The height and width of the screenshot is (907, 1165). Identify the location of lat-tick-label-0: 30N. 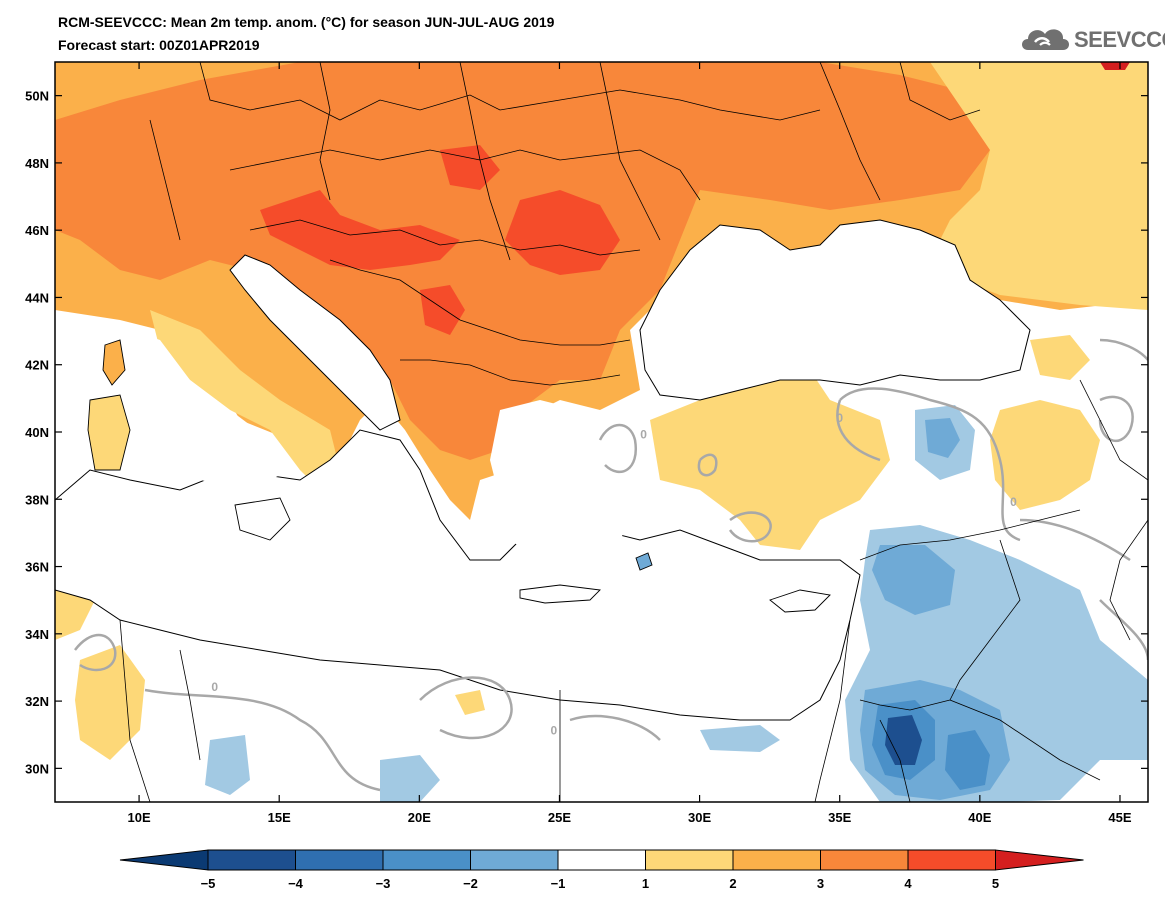
(37, 768).